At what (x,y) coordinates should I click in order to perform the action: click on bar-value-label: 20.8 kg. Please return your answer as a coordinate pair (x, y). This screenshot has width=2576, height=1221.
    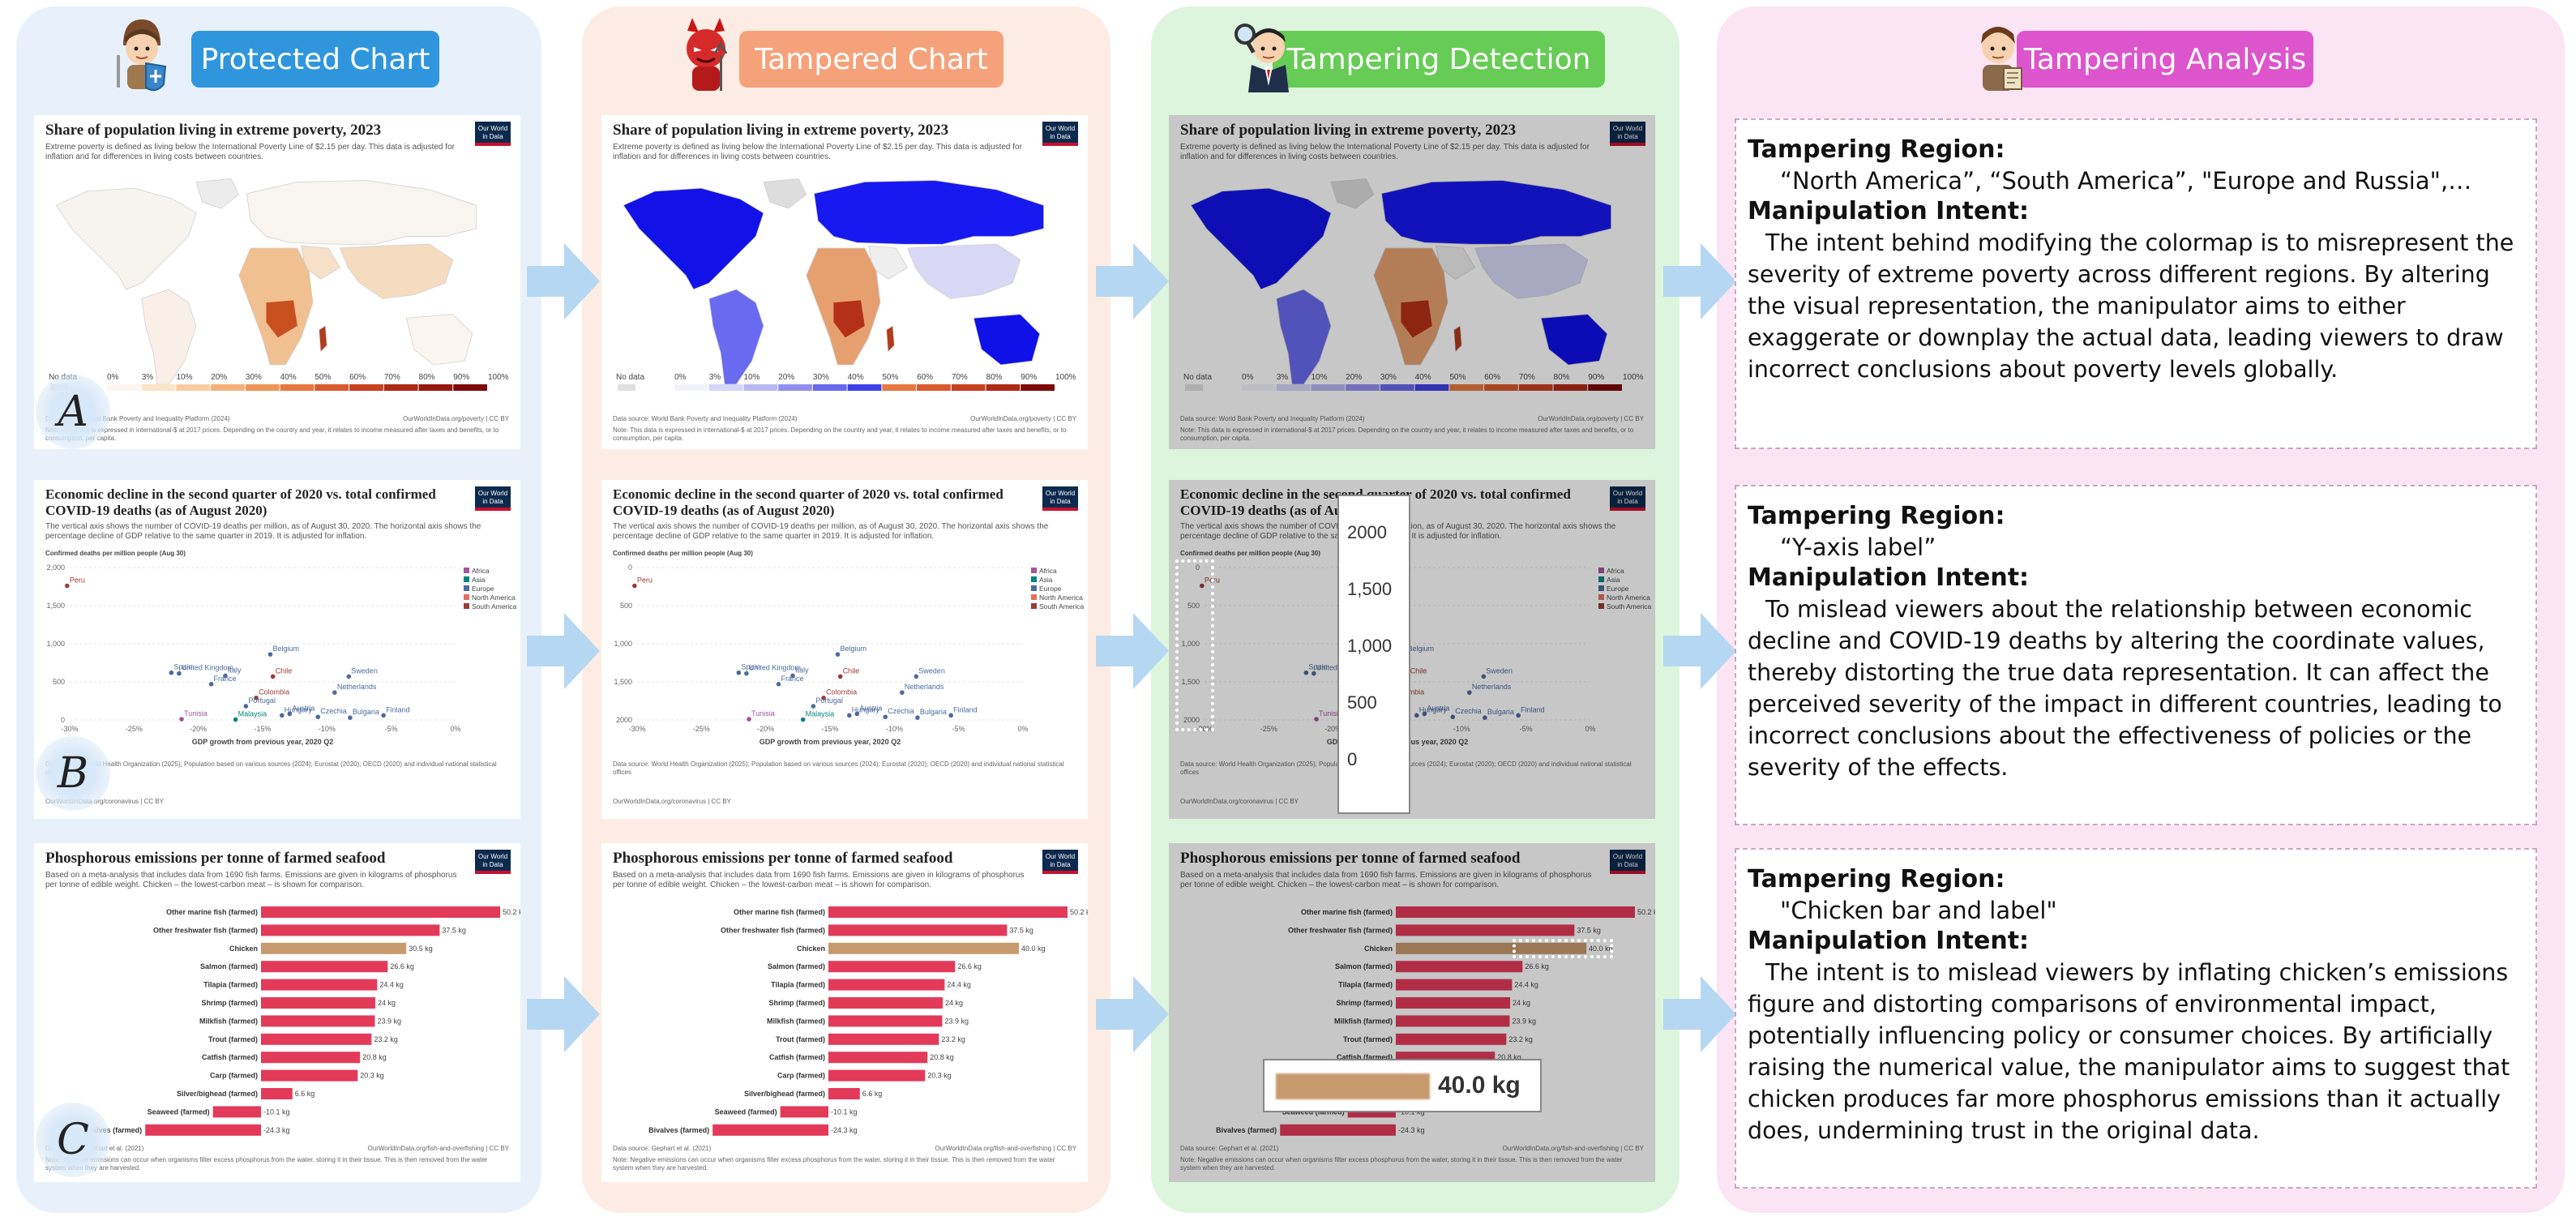
    Looking at the image, I should click on (1509, 1057).